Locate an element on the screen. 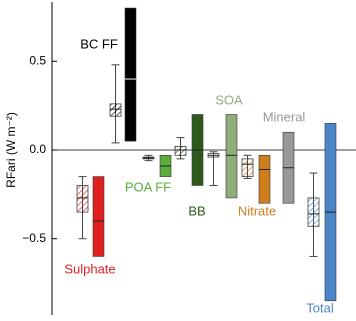 This screenshot has width=356, height=321. series-label: Nitrate is located at coordinates (257, 210).